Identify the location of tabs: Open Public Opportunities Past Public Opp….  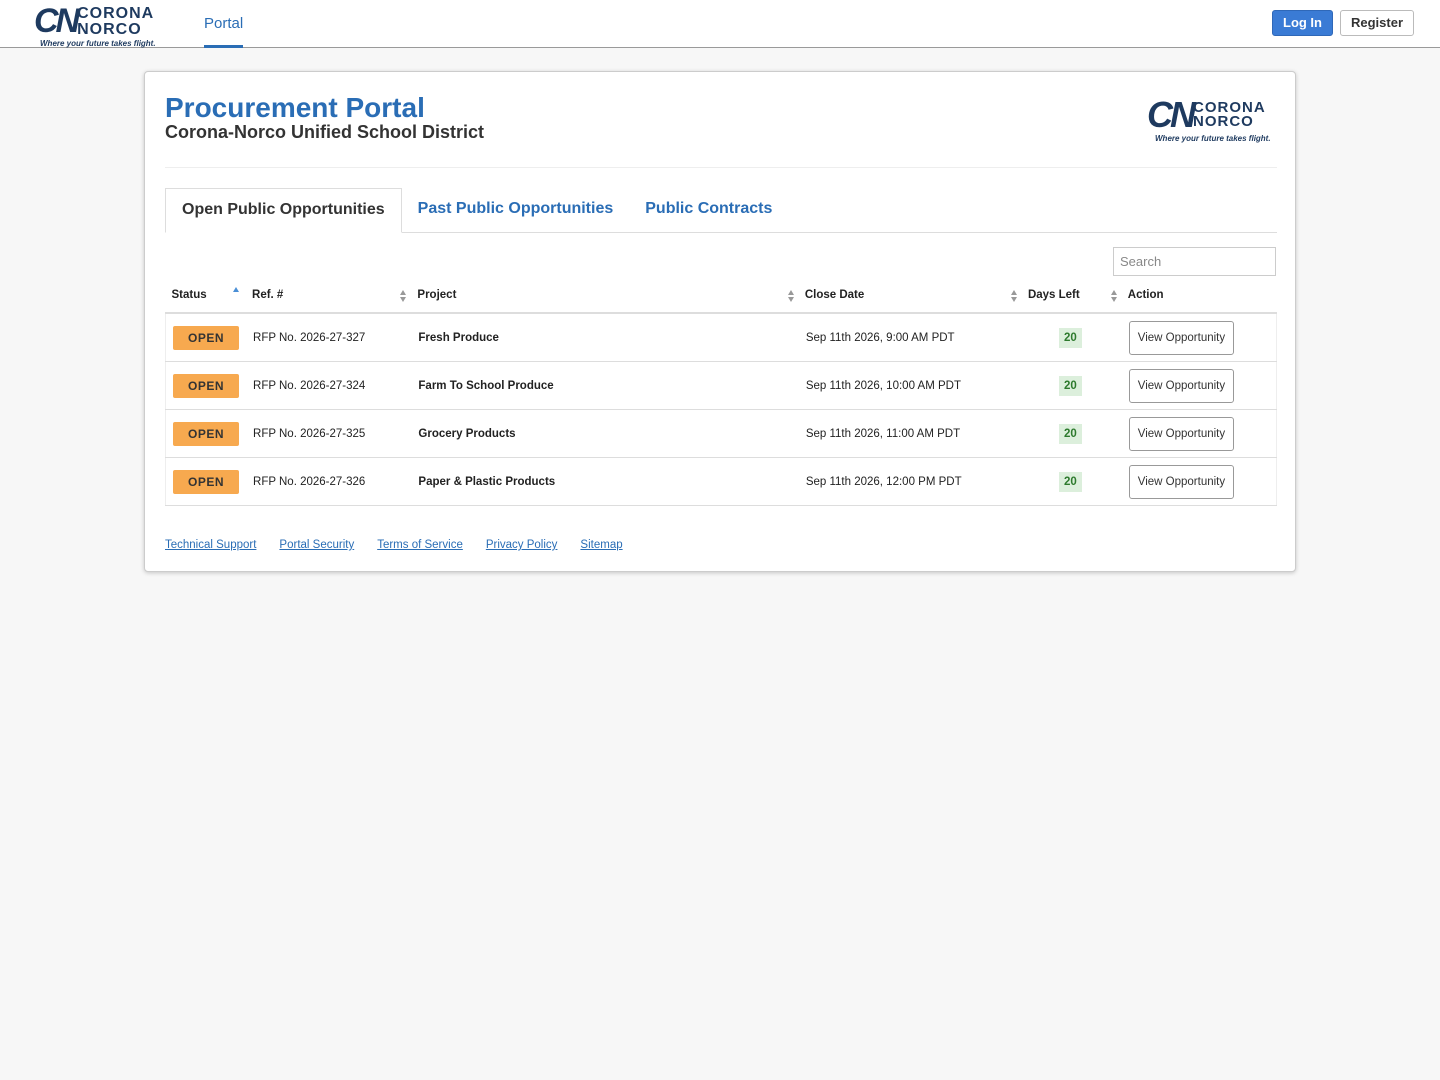
(721, 210).